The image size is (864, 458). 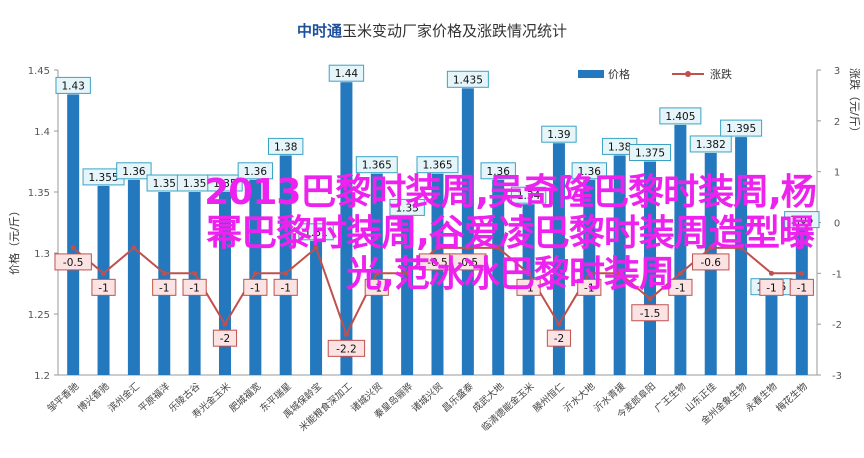 I want to click on bar-data-label: 1.33, so click(x=406, y=208).